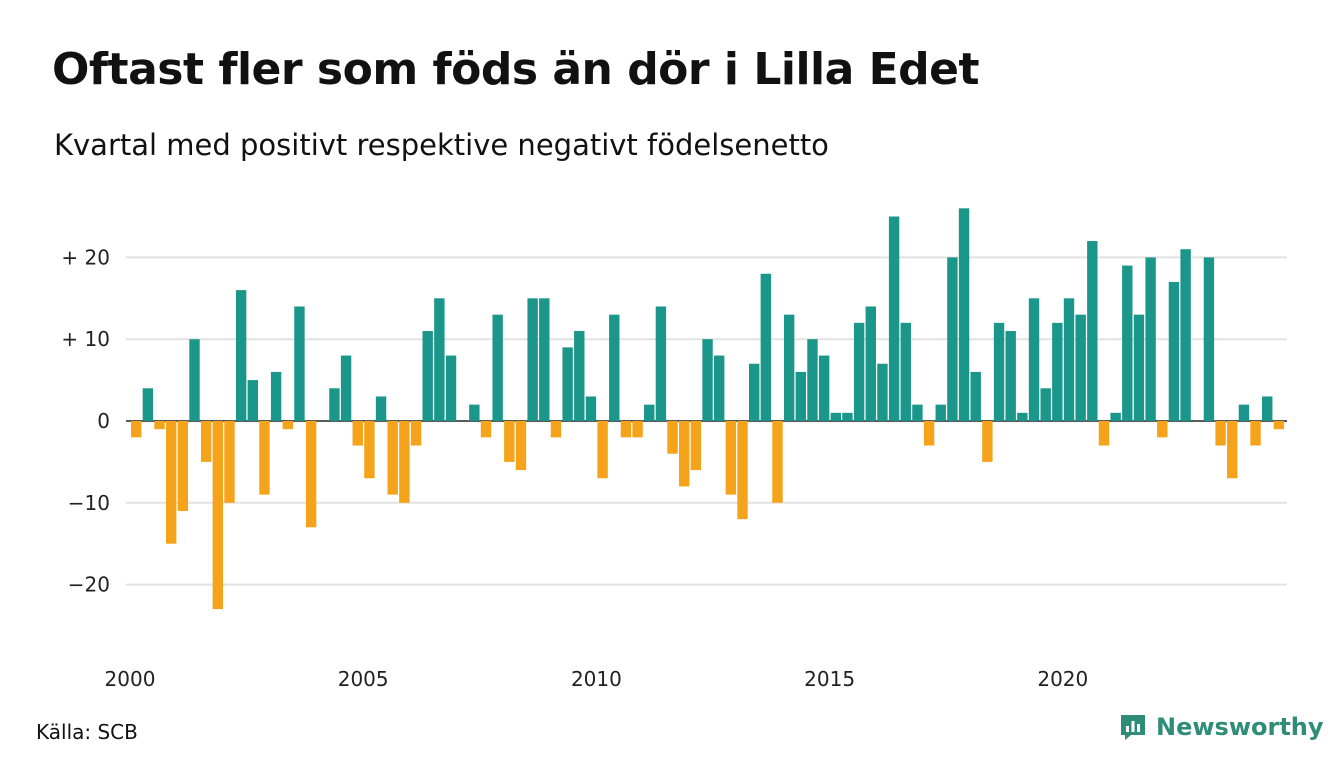 Image resolution: width=1340 pixels, height=780 pixels. What do you see at coordinates (1240, 727) in the screenshot?
I see `brand-name: Newsworthy` at bounding box center [1240, 727].